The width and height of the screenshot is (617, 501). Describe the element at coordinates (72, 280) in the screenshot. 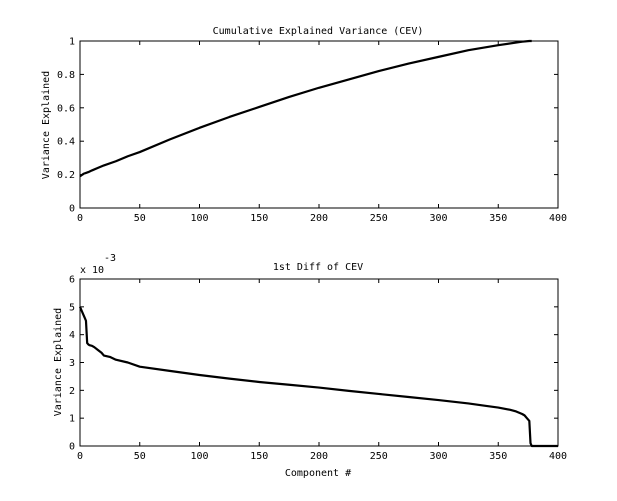

I see `cev-diff-y-tick-label: 6` at that location.